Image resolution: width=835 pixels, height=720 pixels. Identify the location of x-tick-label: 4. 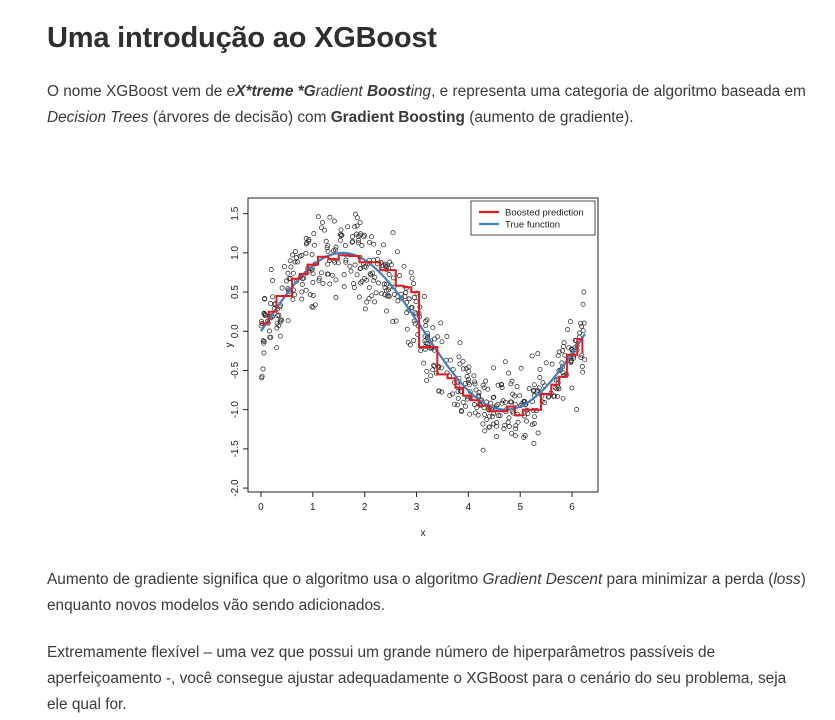
(469, 507).